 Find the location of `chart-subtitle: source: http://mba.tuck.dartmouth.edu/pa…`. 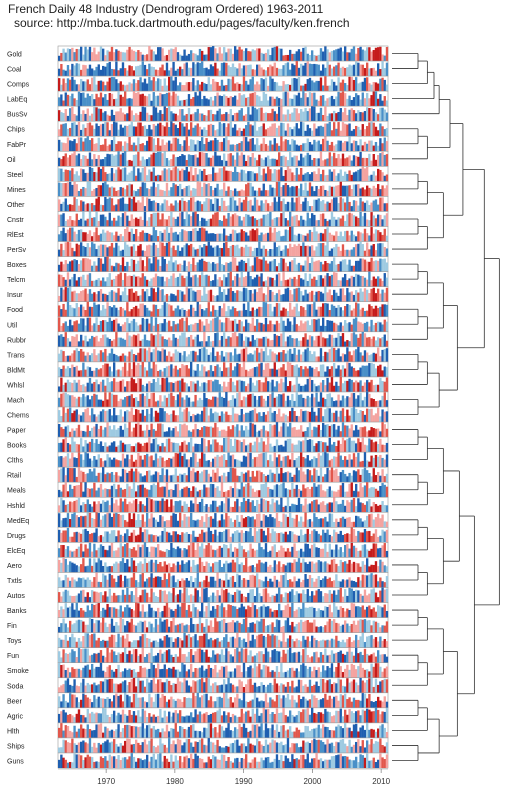

chart-subtitle: source: http://mba.tuck.dartmouth.edu/pa… is located at coordinates (182, 23).